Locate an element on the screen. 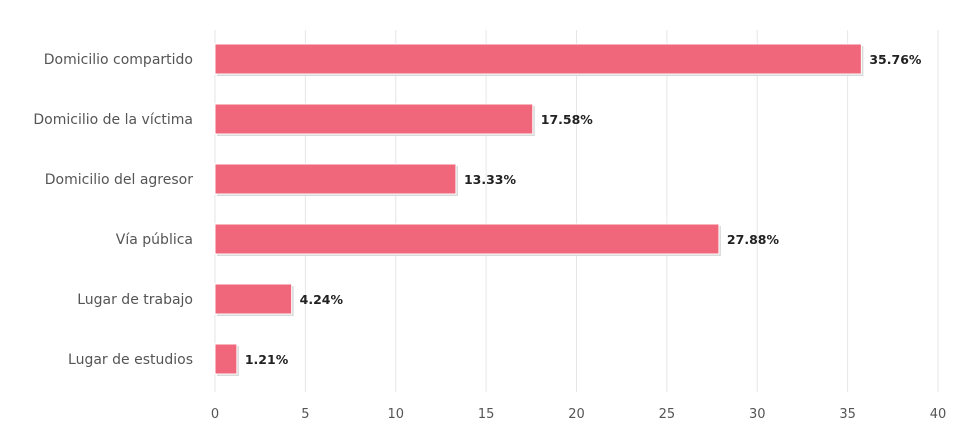 Image resolution: width=980 pixels, height=440 pixels. x-axis-ticks: 0 5 10 15 20 25 30 35 40 is located at coordinates (578, 414).